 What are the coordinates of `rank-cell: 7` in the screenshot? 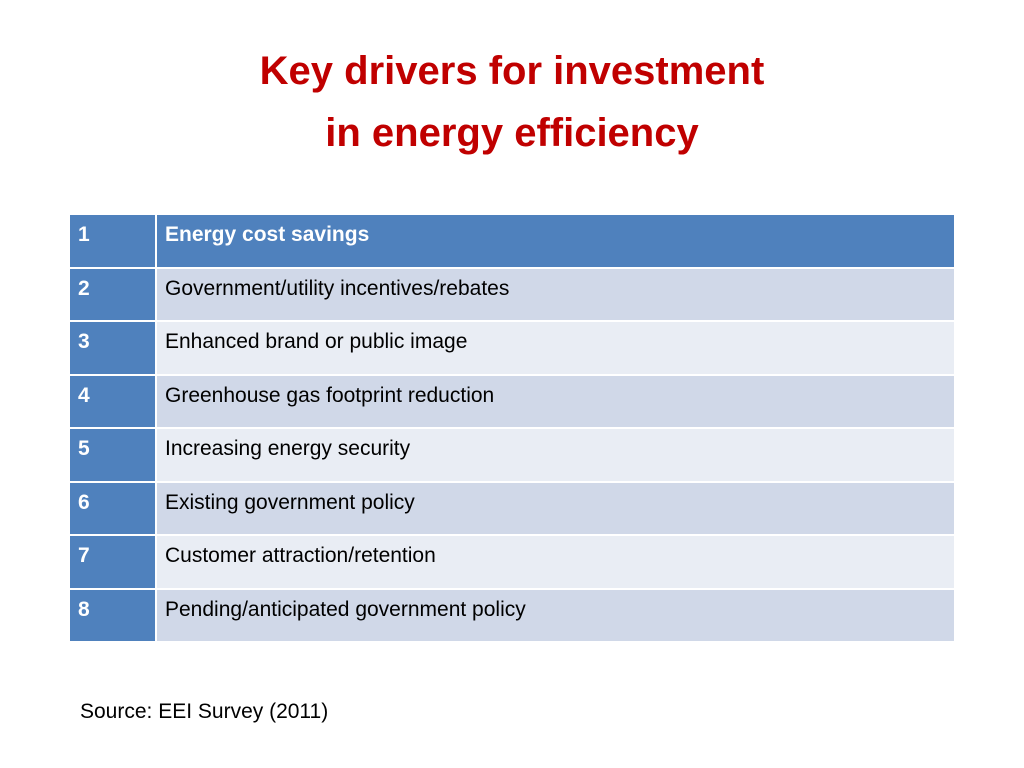 It's located at (112, 562).